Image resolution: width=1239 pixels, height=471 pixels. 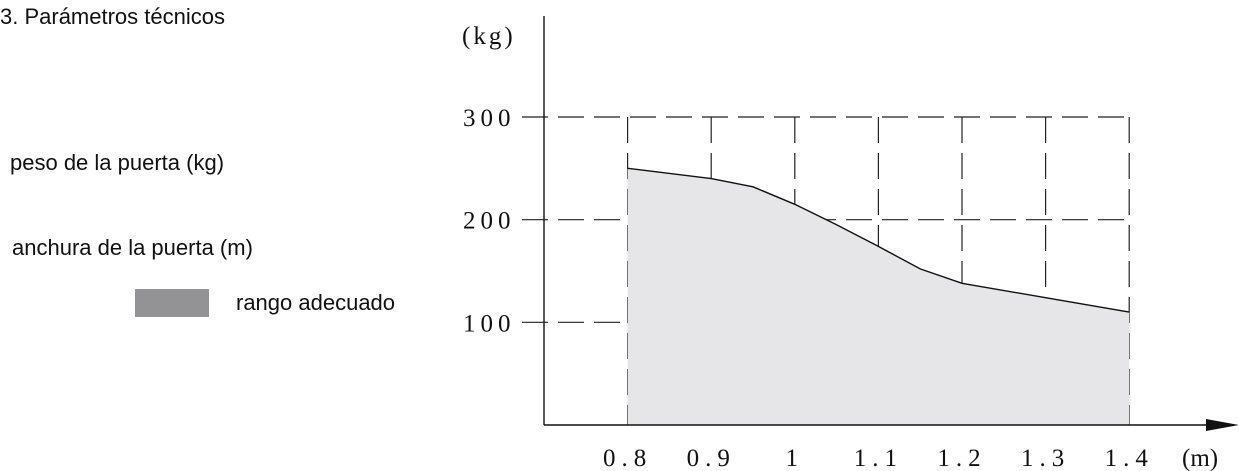 What do you see at coordinates (489, 36) in the screenshot?
I see `y-axis-unit: (kg)` at bounding box center [489, 36].